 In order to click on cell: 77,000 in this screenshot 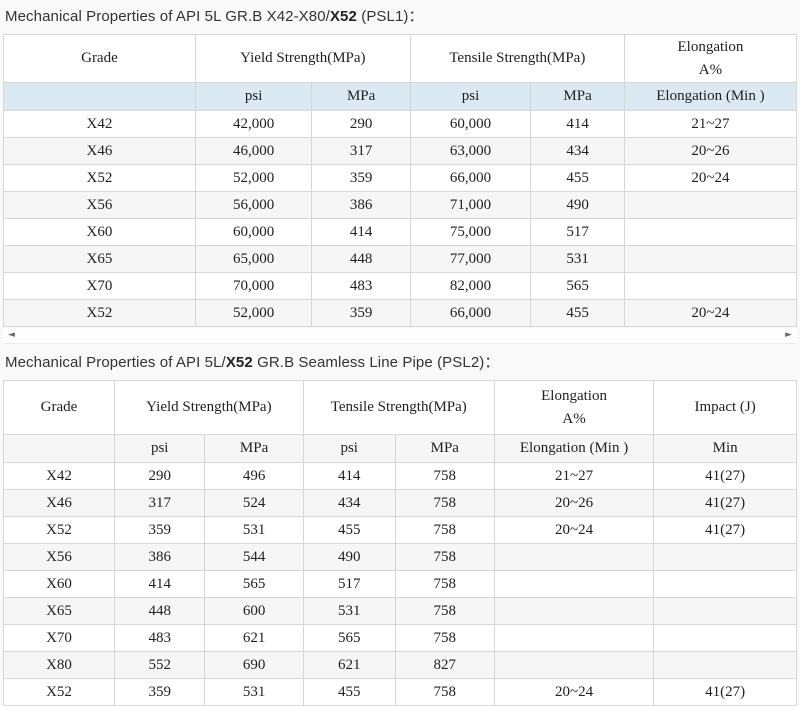, I will do `click(470, 259)`.